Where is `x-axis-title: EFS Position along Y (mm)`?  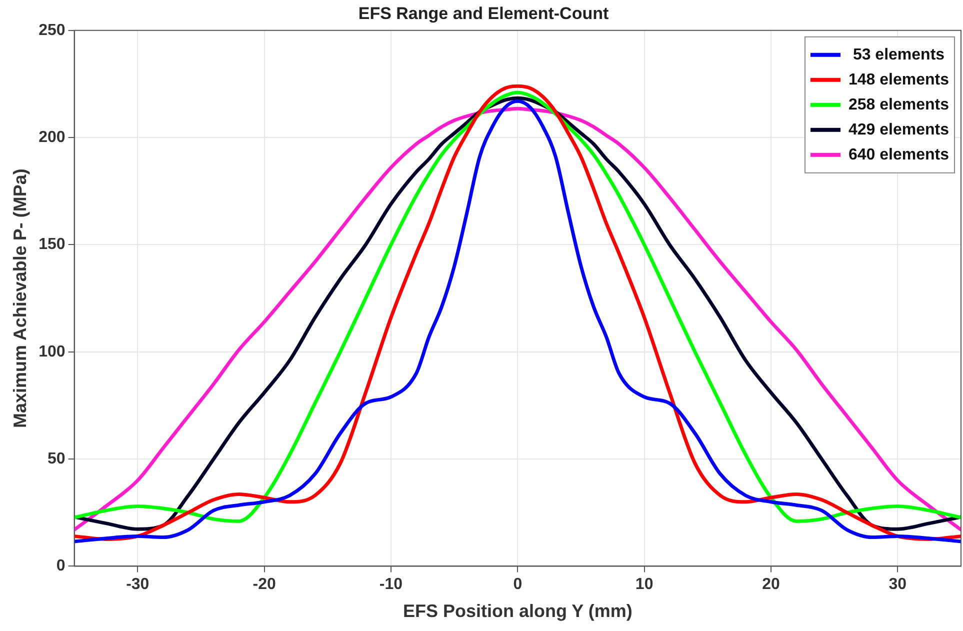
x-axis-title: EFS Position along Y (mm) is located at coordinates (517, 611).